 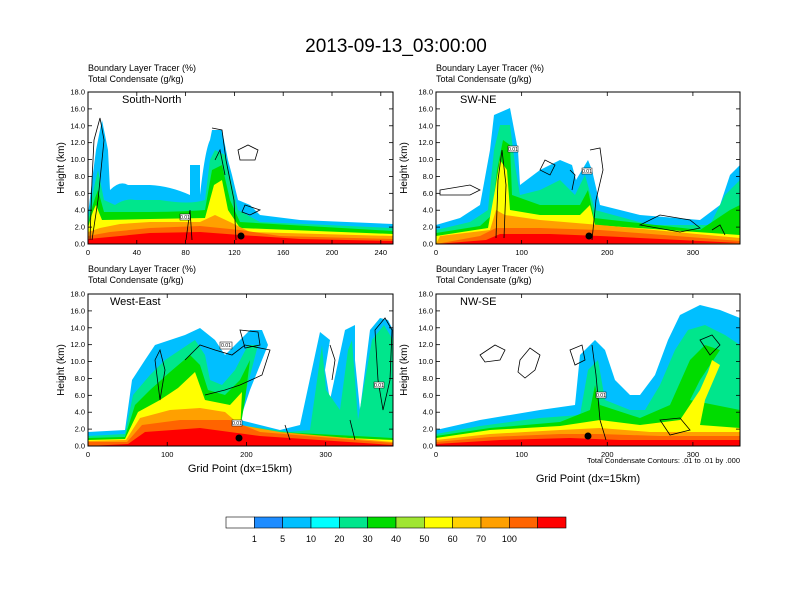 I want to click on y-tick-label: 14.0, so click(x=425, y=125).